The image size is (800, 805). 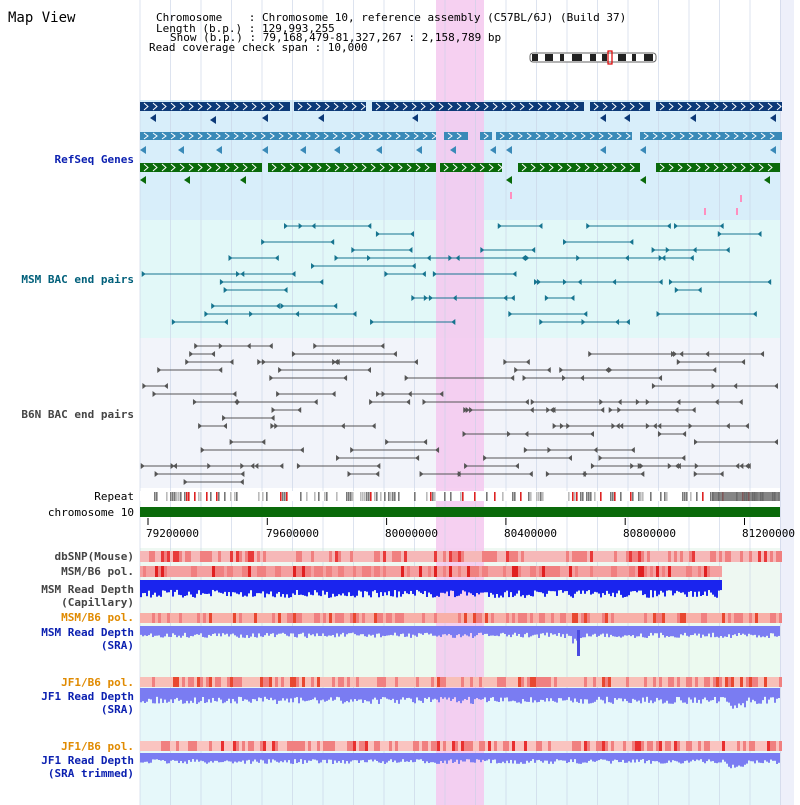 What do you see at coordinates (97, 571) in the screenshot?
I see `track-label-msm-b6-pol: MSM/B6 pol.` at bounding box center [97, 571].